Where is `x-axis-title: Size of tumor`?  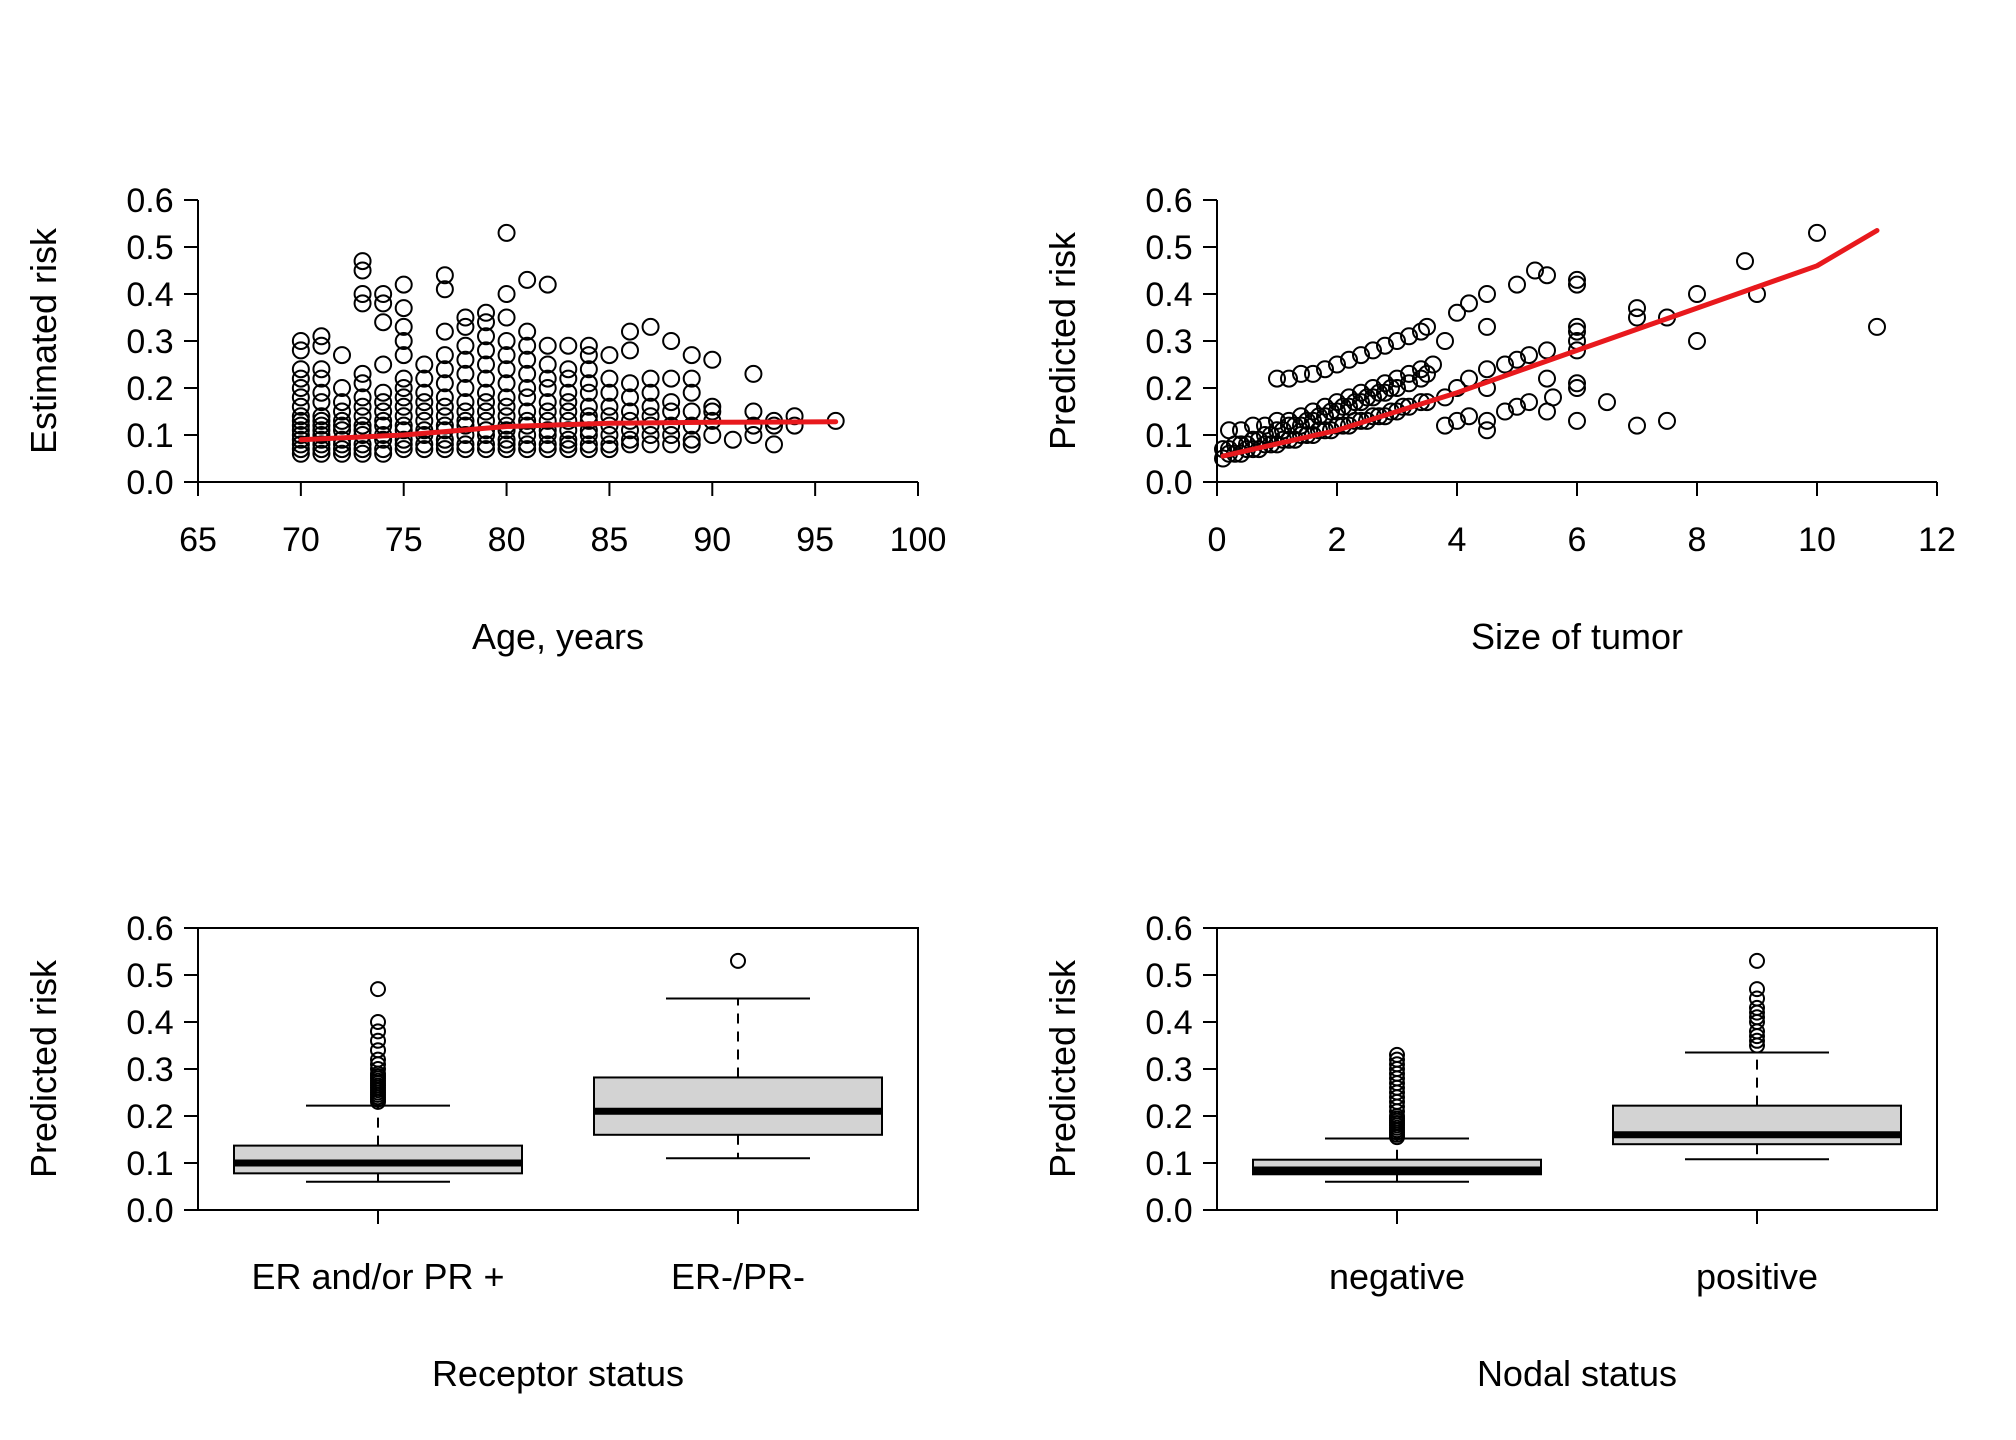
x-axis-title: Size of tumor is located at coordinates (1577, 636).